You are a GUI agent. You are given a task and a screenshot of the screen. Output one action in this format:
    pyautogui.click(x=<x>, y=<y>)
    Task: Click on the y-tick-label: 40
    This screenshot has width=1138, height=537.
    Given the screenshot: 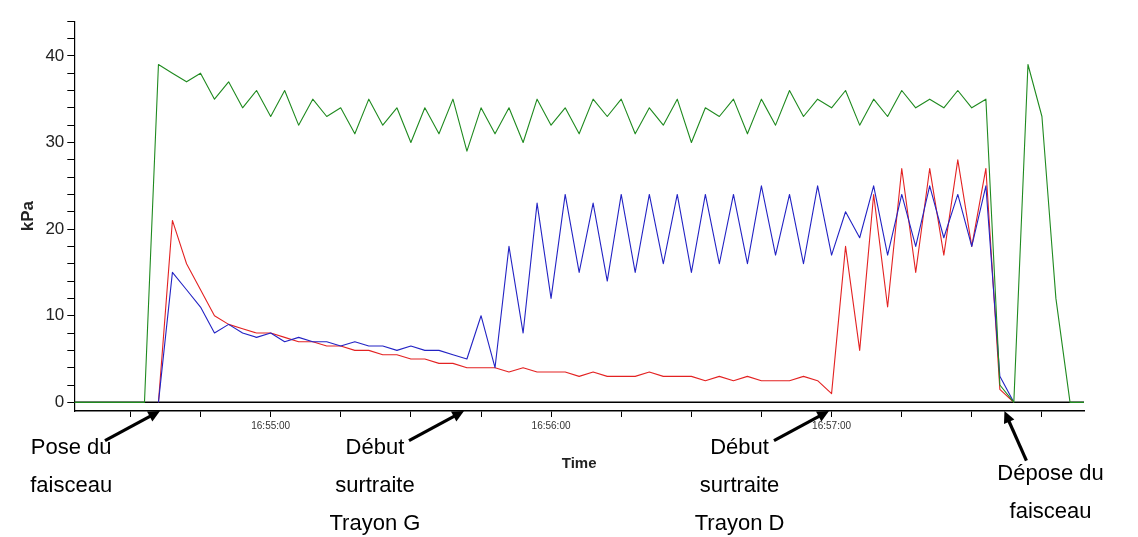 What is the action you would take?
    pyautogui.click(x=55, y=55)
    